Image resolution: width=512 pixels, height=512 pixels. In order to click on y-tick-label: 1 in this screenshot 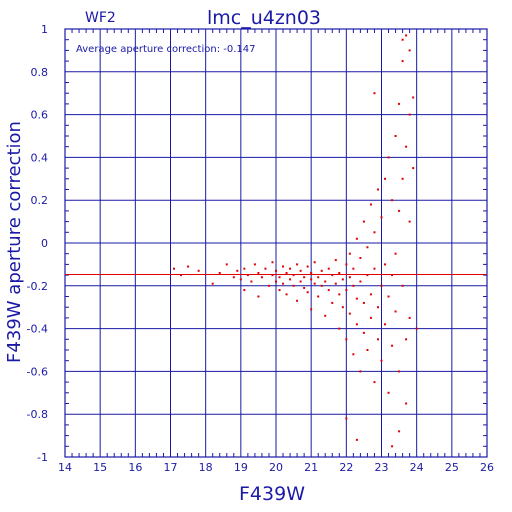, I will do `click(44, 29)`.